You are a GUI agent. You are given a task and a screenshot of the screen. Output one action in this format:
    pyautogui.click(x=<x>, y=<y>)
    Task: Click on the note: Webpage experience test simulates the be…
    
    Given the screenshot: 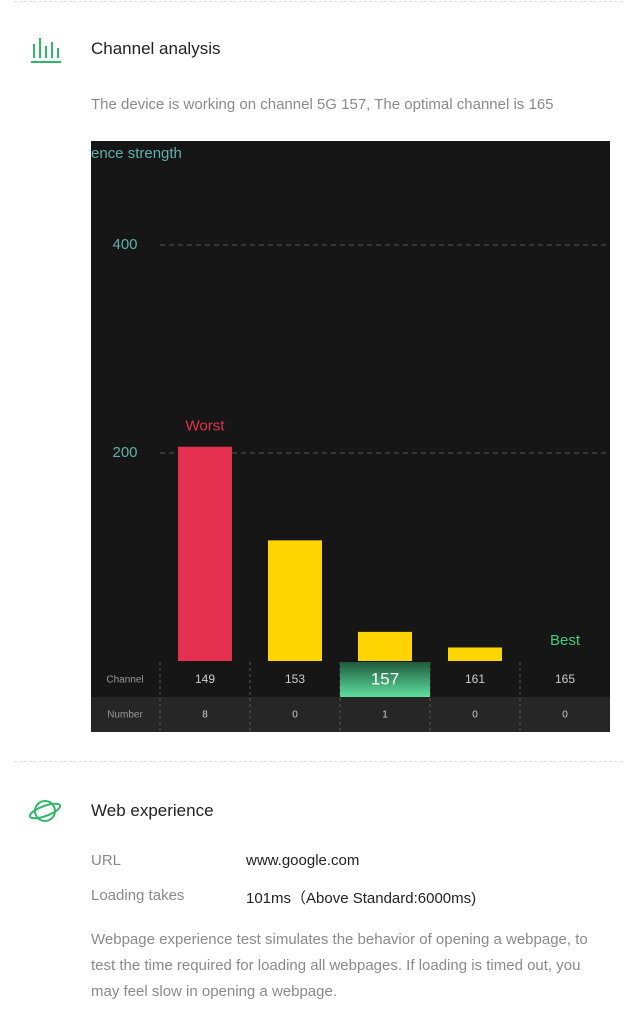 What is the action you would take?
    pyautogui.click(x=339, y=965)
    